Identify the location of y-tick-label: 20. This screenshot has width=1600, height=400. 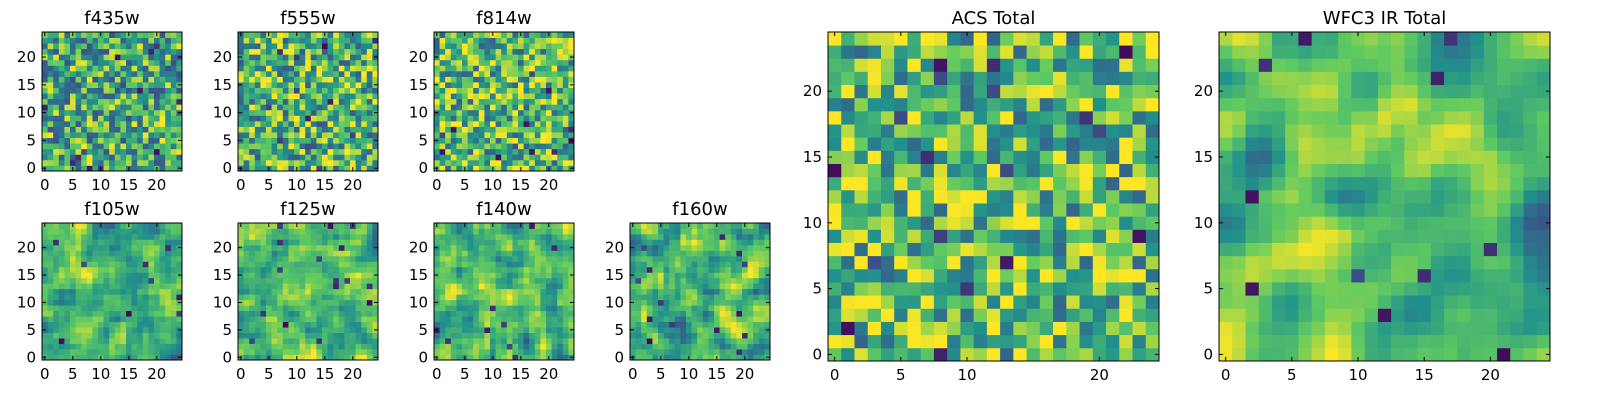
(222, 57).